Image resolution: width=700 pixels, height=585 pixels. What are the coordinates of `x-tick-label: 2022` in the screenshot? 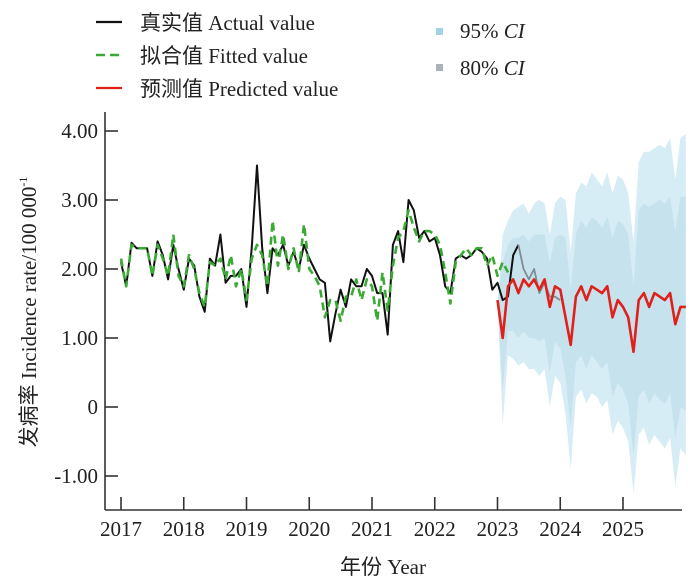 It's located at (435, 529).